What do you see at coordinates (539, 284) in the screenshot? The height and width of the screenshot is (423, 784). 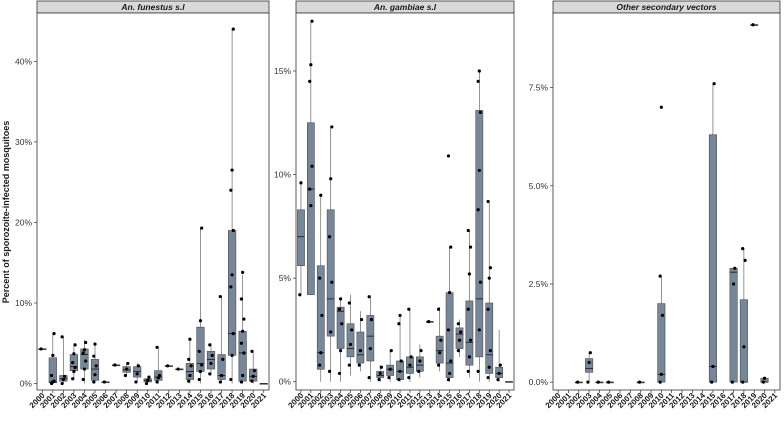 I see `y-tick-label: 2.5%` at bounding box center [539, 284].